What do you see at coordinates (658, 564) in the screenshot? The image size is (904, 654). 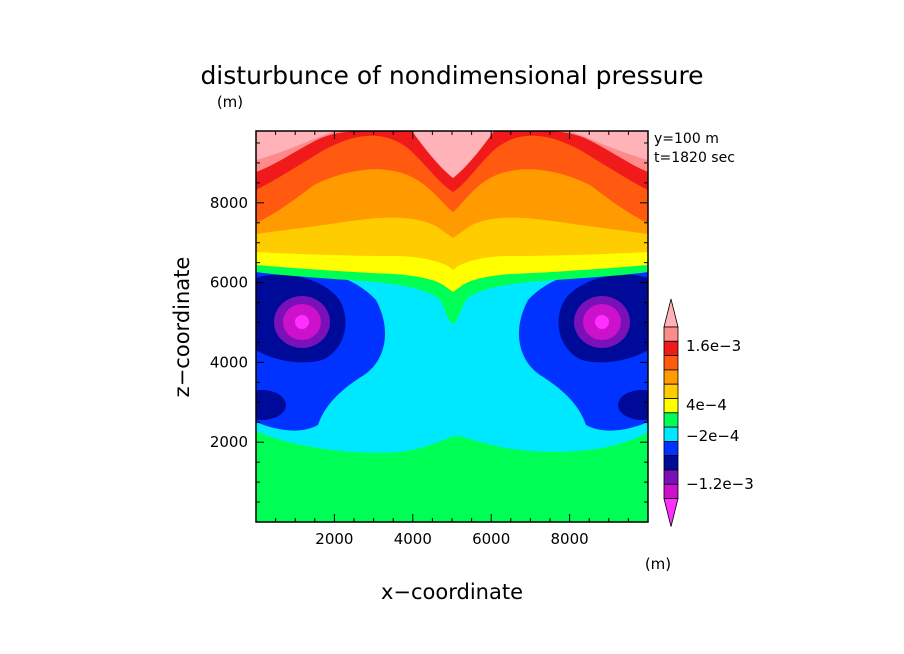 I see `colorbar-units-label: (m)` at bounding box center [658, 564].